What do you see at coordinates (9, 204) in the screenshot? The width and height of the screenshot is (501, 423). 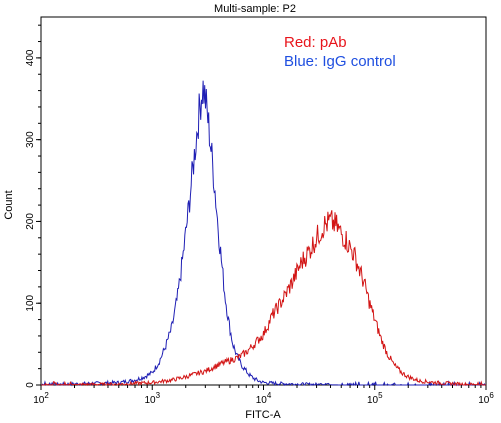 I see `y-axis-label: Count` at bounding box center [9, 204].